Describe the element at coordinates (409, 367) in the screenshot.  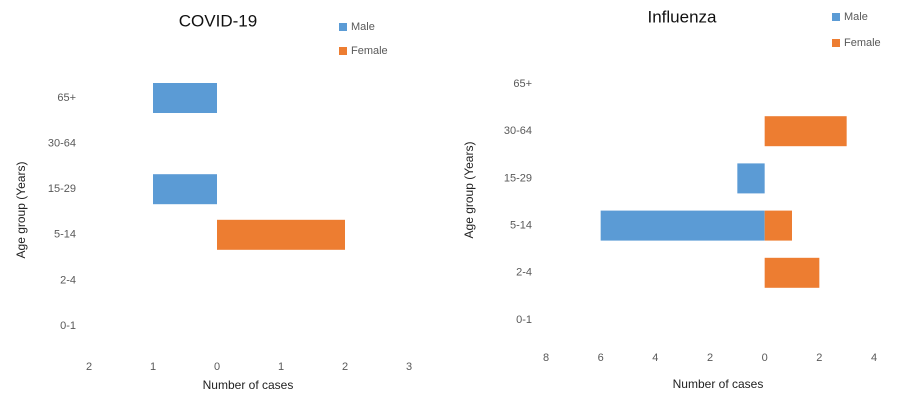
I see `x-tick-label: 3` at that location.